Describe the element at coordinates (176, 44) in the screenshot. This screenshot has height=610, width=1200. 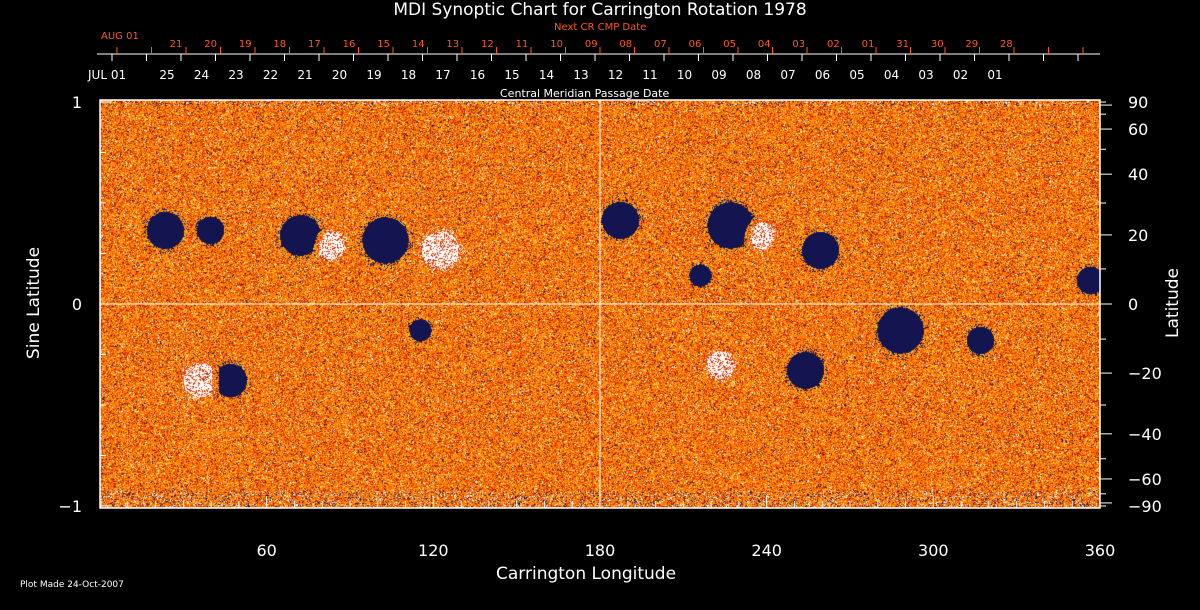
I see `next-cr-date: 21` at that location.